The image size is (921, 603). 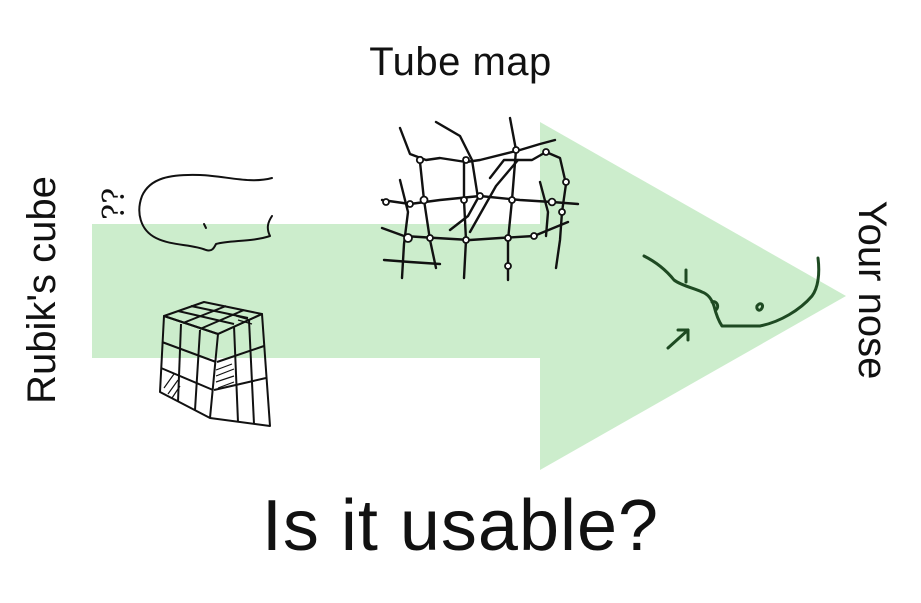 What do you see at coordinates (460, 62) in the screenshot?
I see `tube-map-label: Tube map` at bounding box center [460, 62].